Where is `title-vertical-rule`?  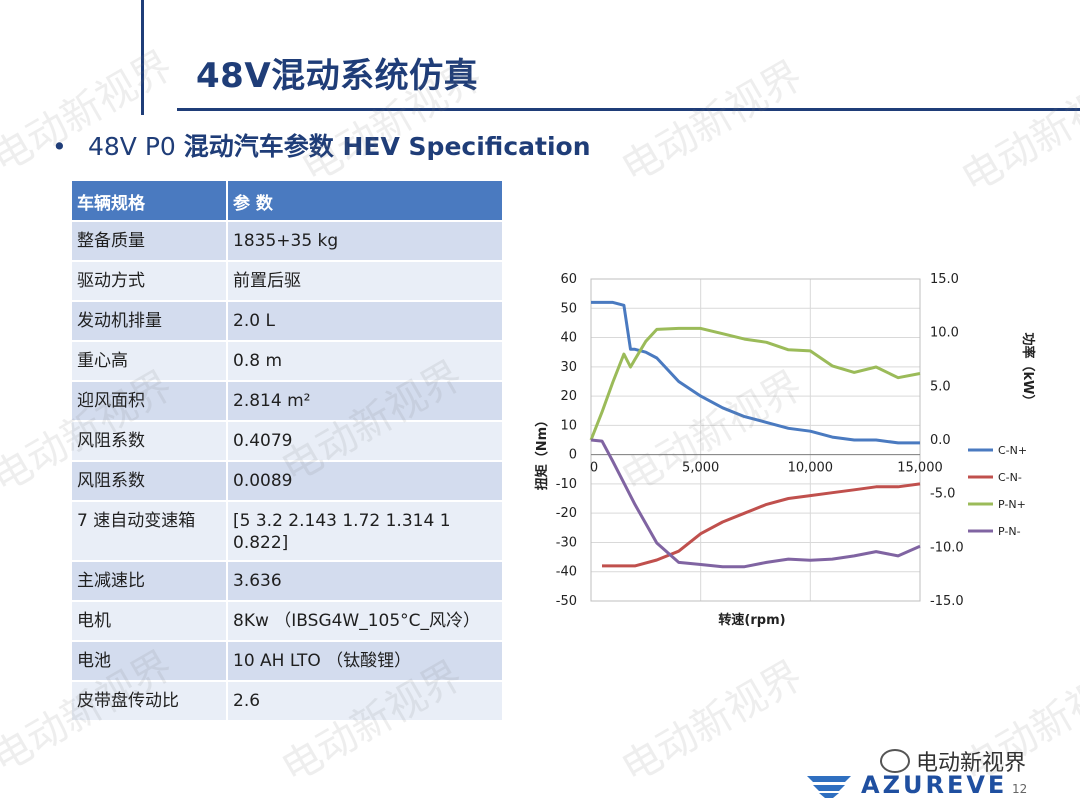
title-vertical-rule is located at coordinates (142, 57).